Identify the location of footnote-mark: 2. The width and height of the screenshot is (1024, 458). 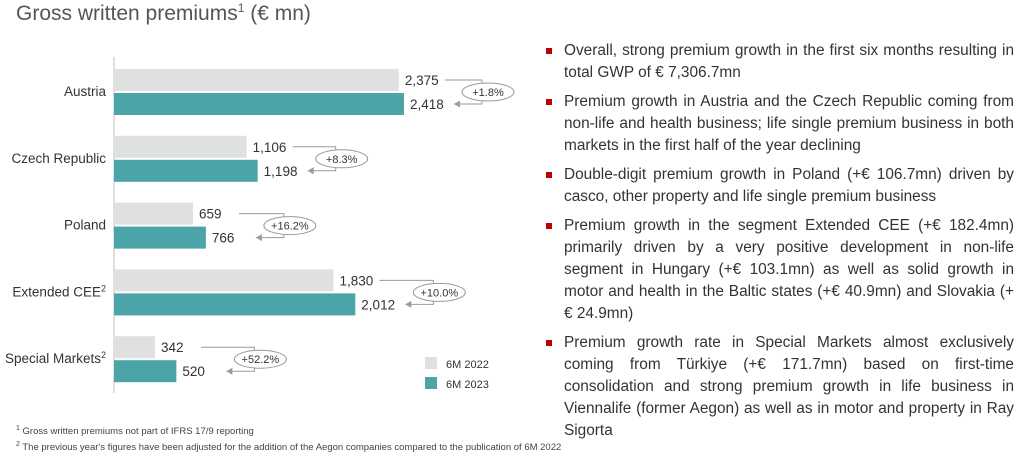
(18, 444).